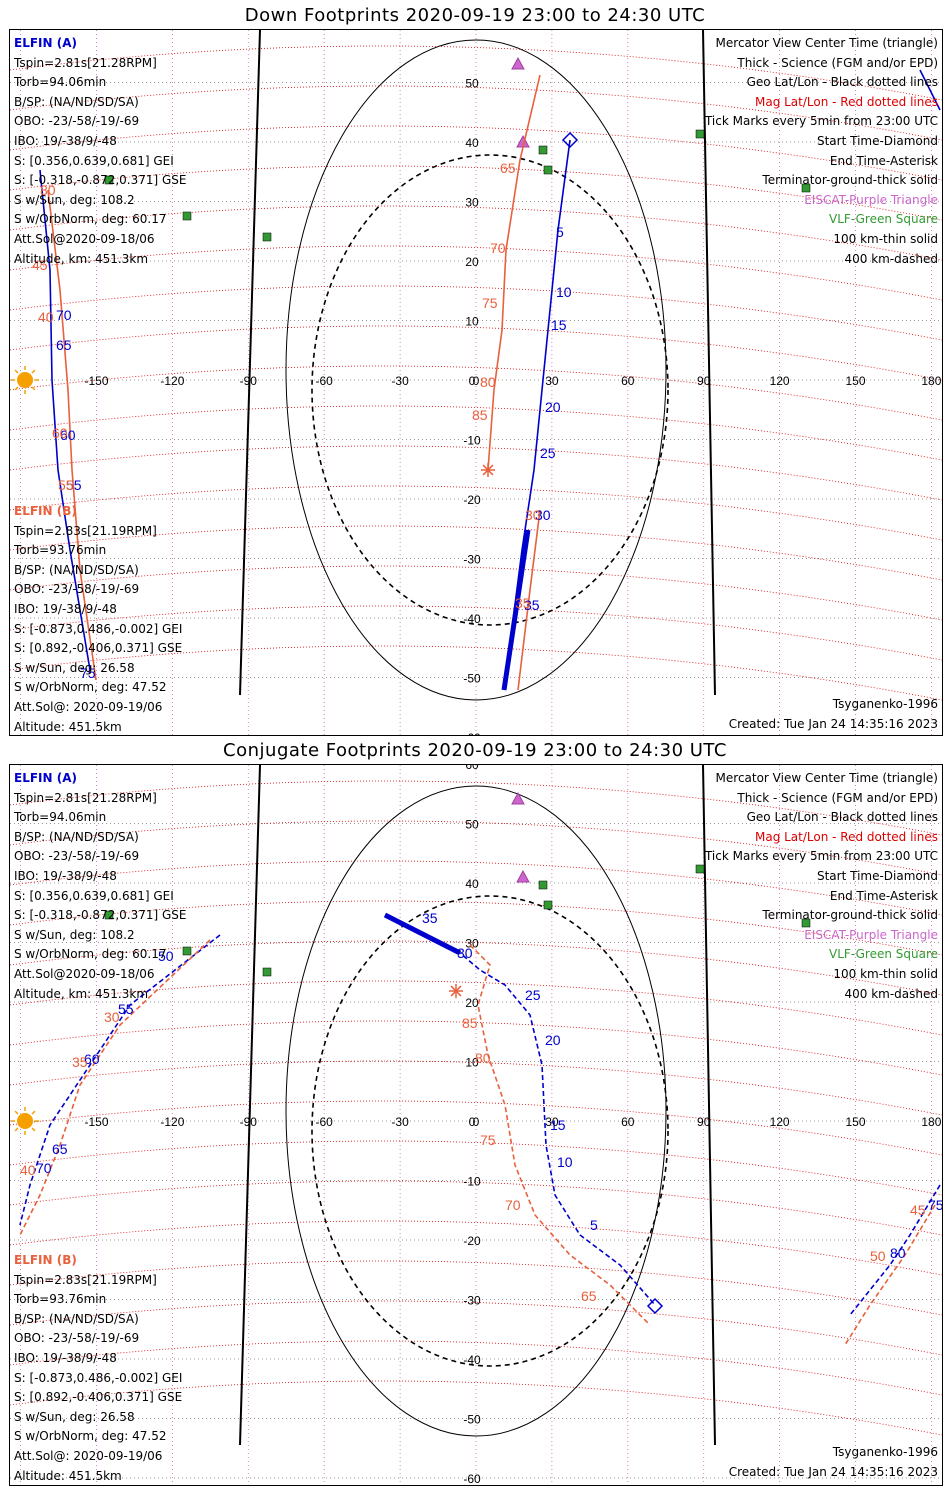 This screenshot has width=950, height=1500. What do you see at coordinates (472, 1301) in the screenshot?
I see `lat-tick-label: -30` at bounding box center [472, 1301].